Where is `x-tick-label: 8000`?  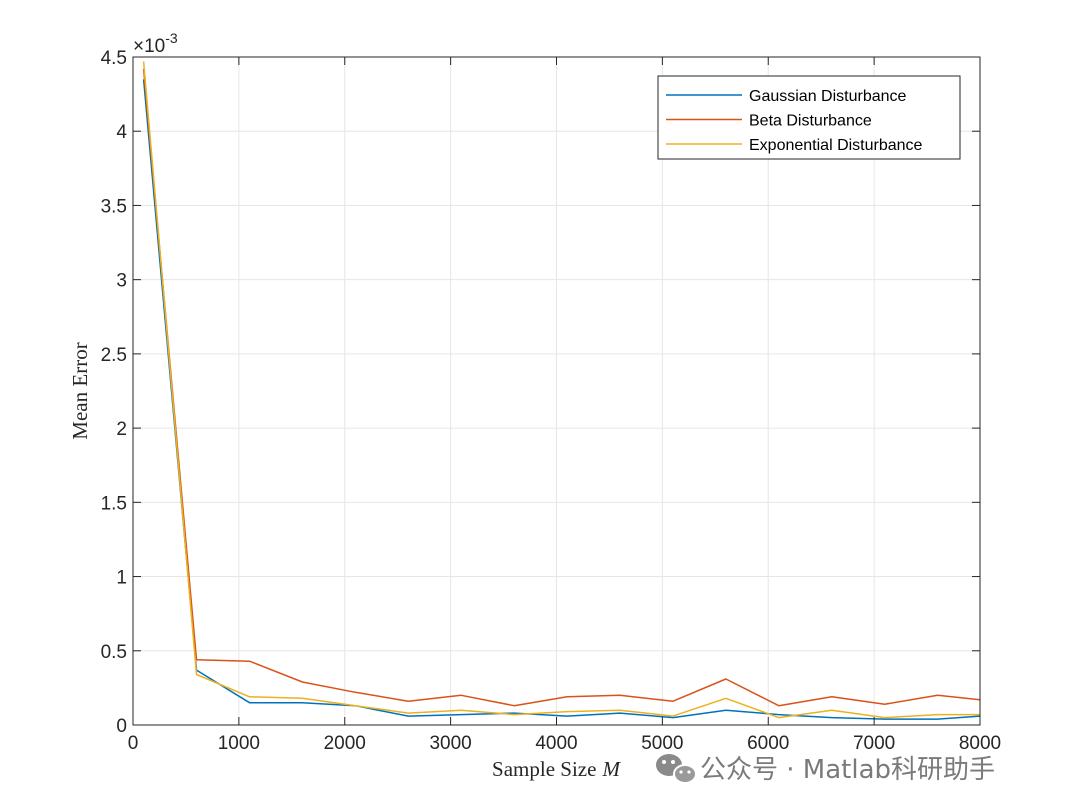 x-tick-label: 8000 is located at coordinates (980, 743).